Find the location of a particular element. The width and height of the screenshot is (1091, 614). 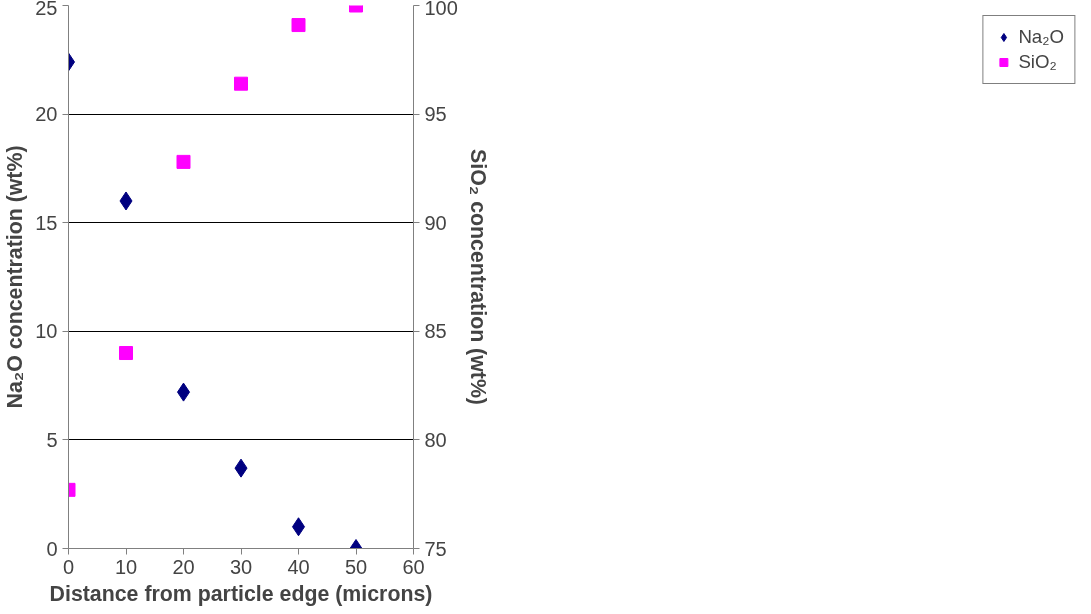

y2-tick-label: 95 is located at coordinates (435, 114).